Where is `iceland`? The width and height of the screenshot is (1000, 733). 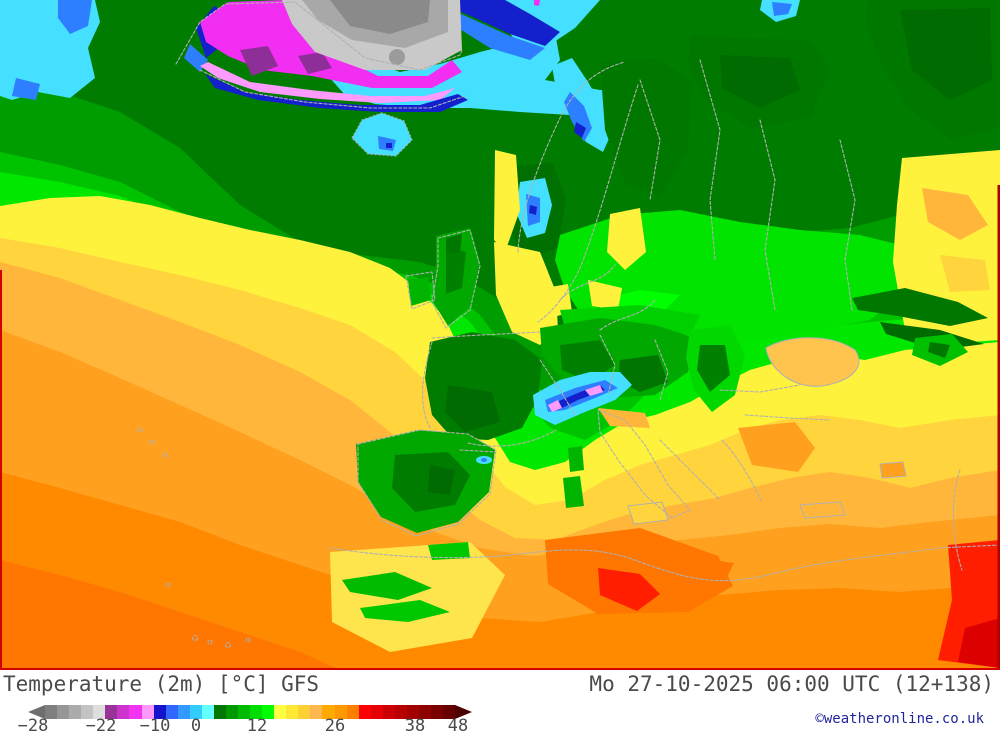
iceland is located at coordinates (382, 134).